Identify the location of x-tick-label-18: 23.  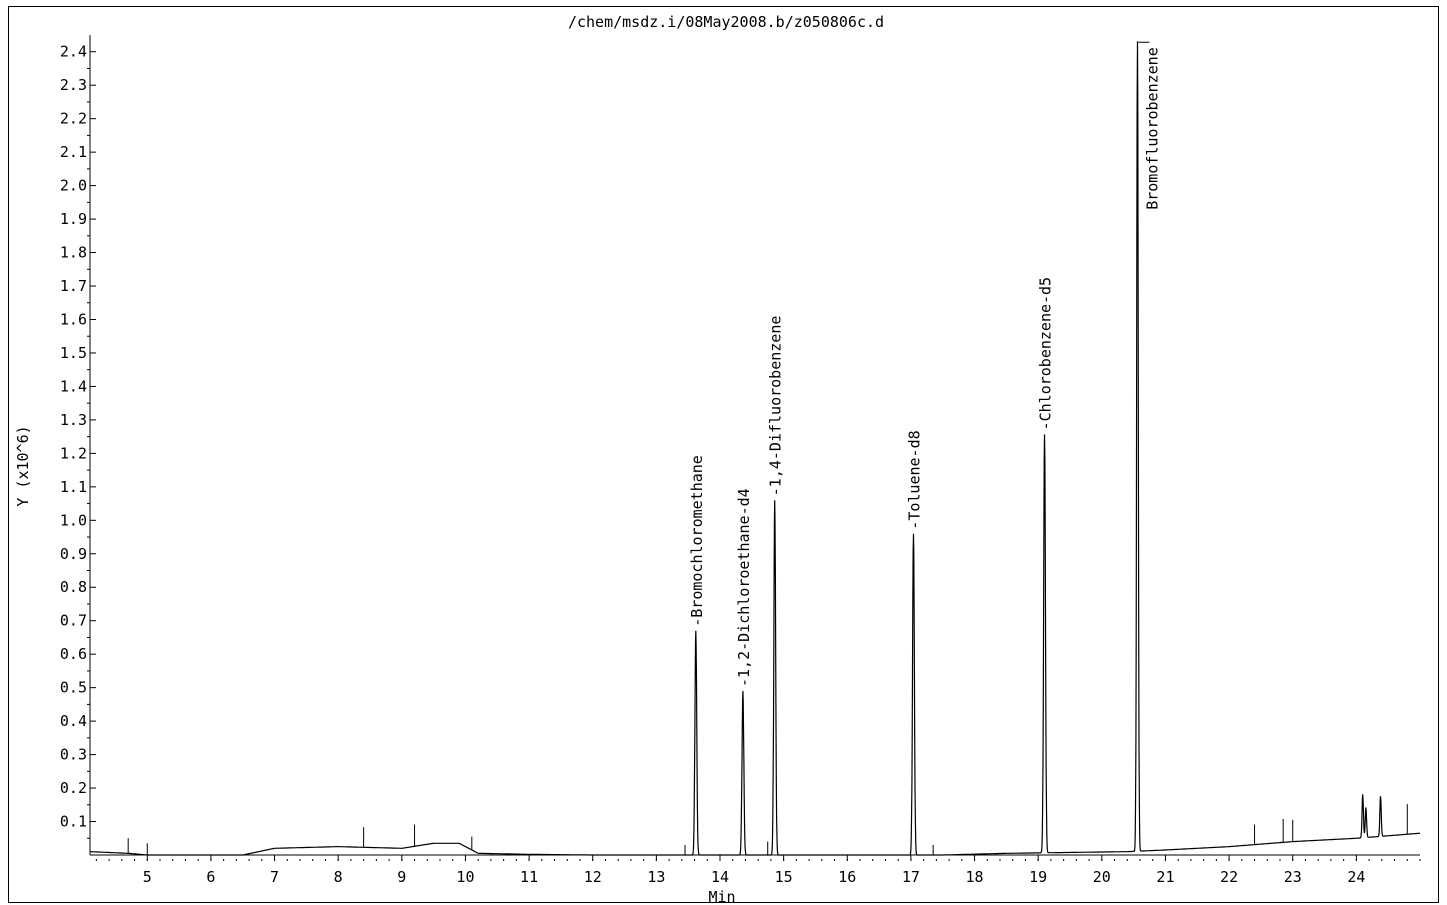
(1293, 877).